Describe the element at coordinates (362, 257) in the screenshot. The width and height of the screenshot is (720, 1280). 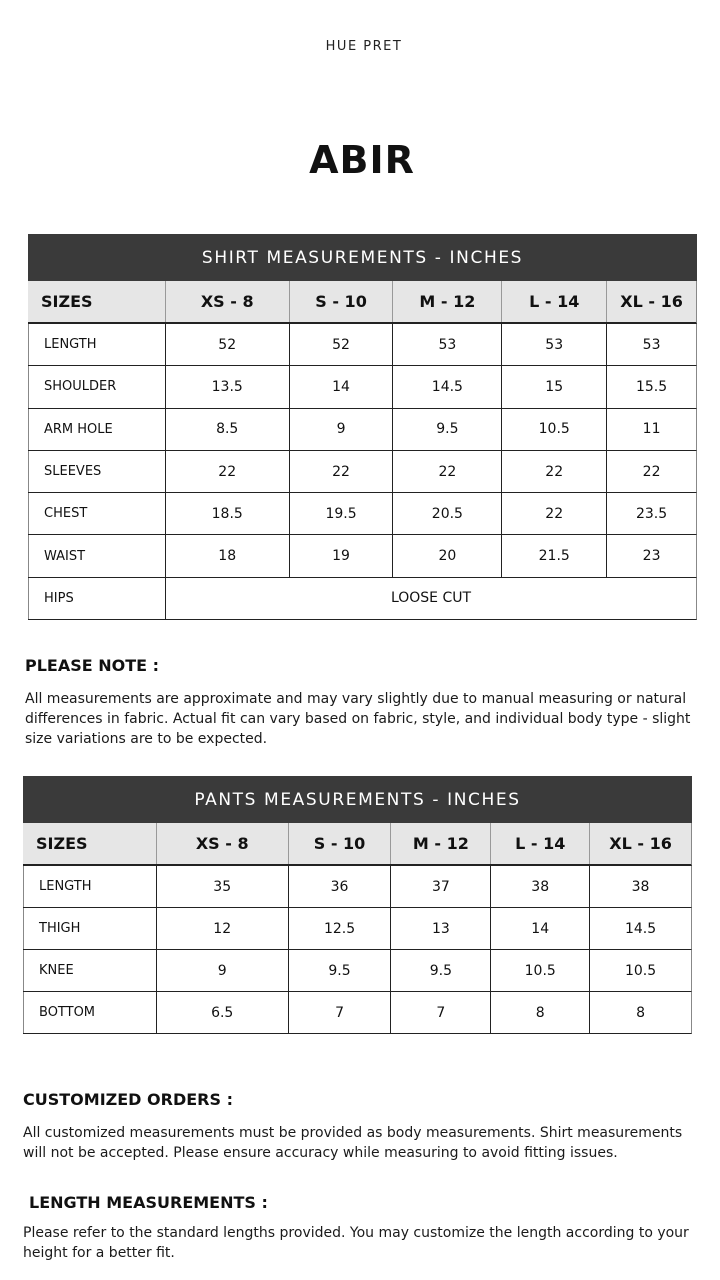
I see `shirt-table-heading: SHIRT MEASUREMENTS - INCHES` at that location.